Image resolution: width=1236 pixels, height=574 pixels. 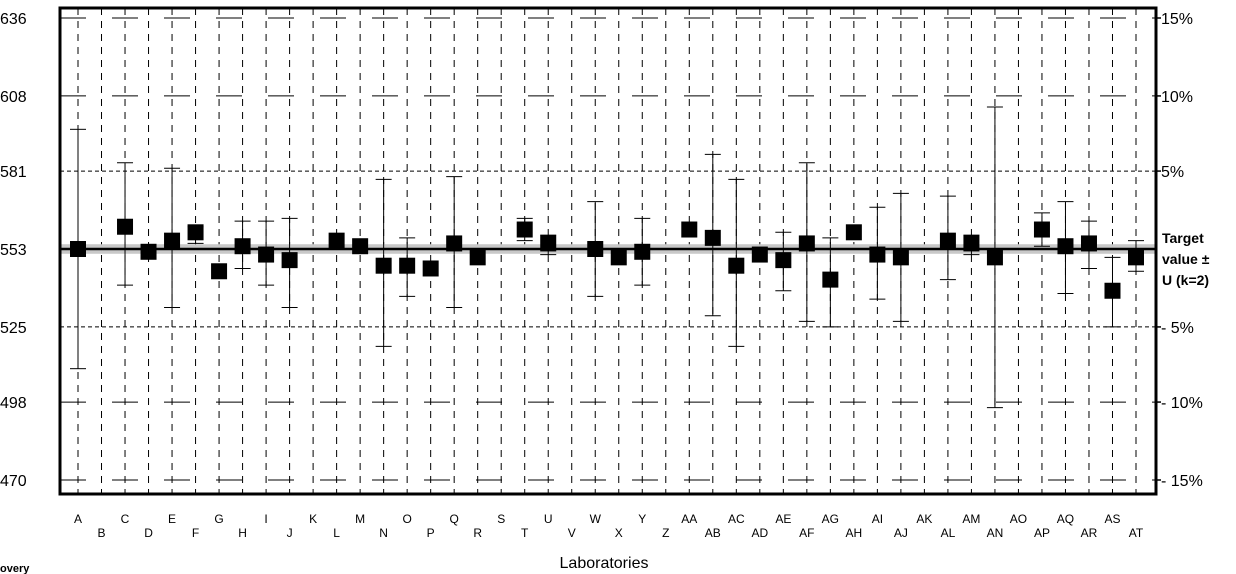 I want to click on right-tick-label: 15%, so click(x=1177, y=19).